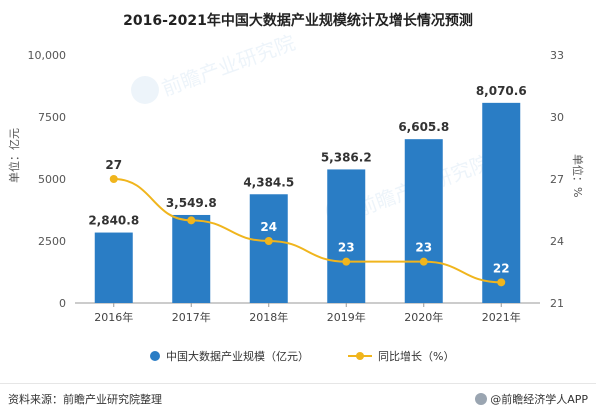 This screenshot has width=596, height=412. What do you see at coordinates (268, 317) in the screenshot?
I see `x-tick-label: 2018年` at bounding box center [268, 317].